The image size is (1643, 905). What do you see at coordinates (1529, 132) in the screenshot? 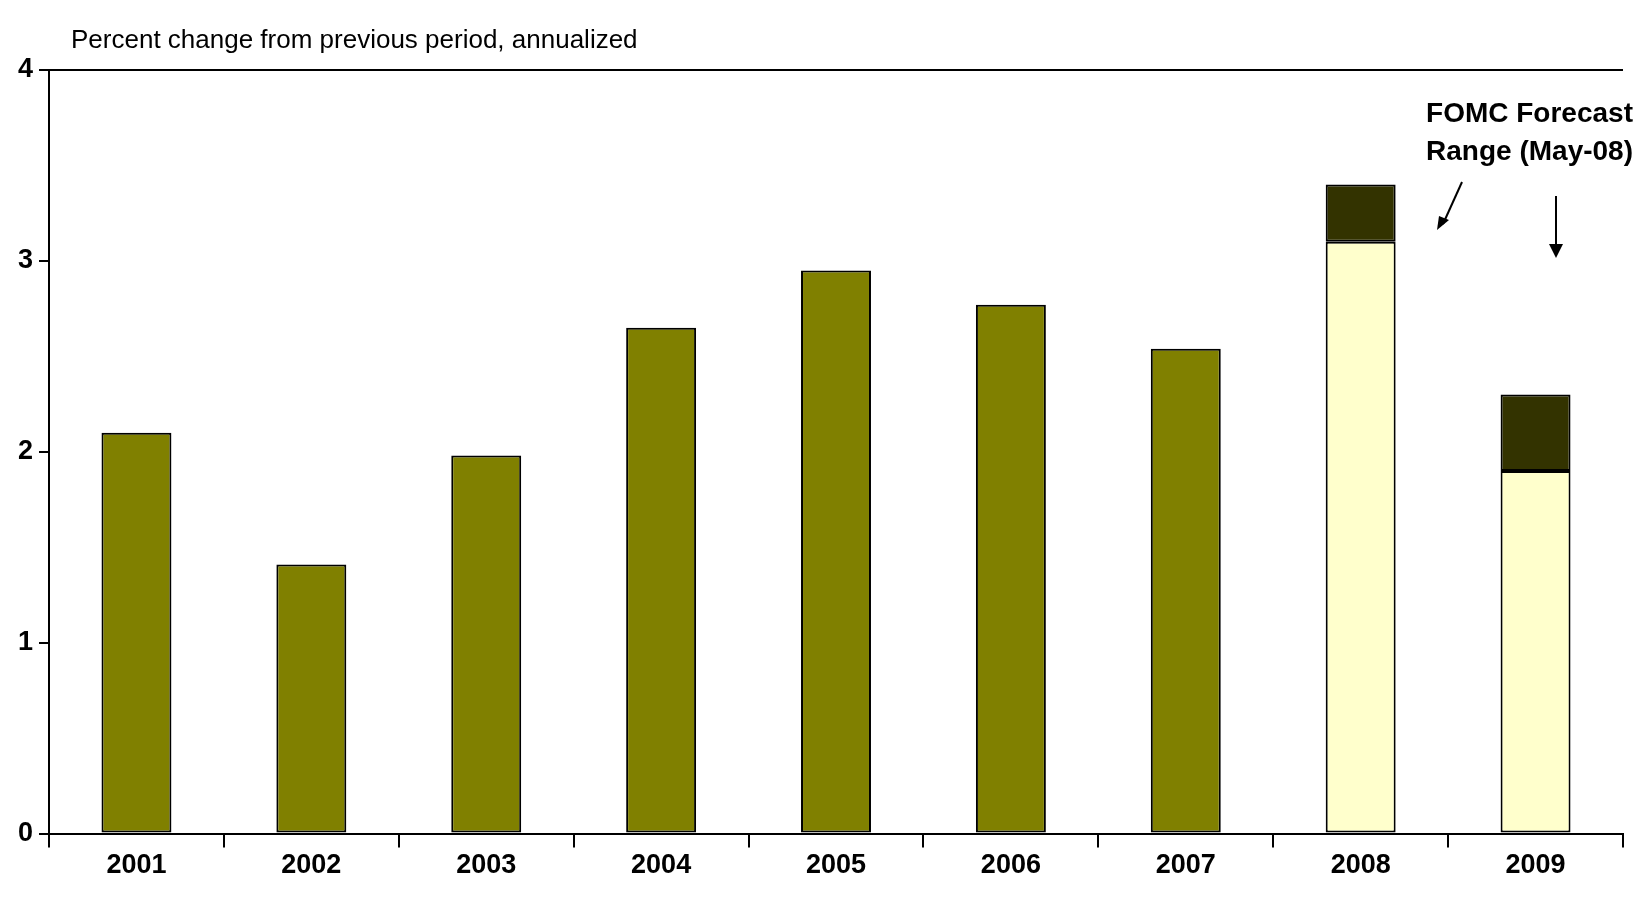
I see `annotation: FOMC Forecast Range (May-08)` at bounding box center [1529, 132].